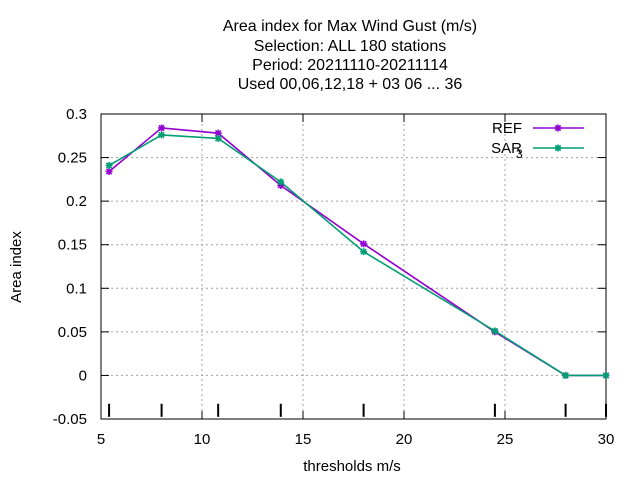  I want to click on title-line-4: Used 00,06,12,18 + 03 06 ... 36, so click(350, 84).